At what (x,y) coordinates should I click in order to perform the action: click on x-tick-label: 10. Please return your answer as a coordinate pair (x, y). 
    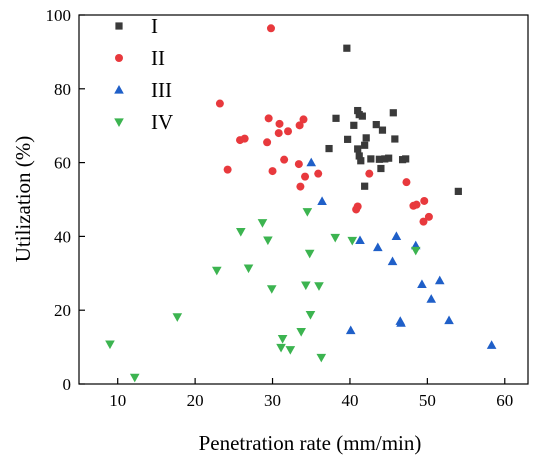
    Looking at the image, I should click on (117, 400).